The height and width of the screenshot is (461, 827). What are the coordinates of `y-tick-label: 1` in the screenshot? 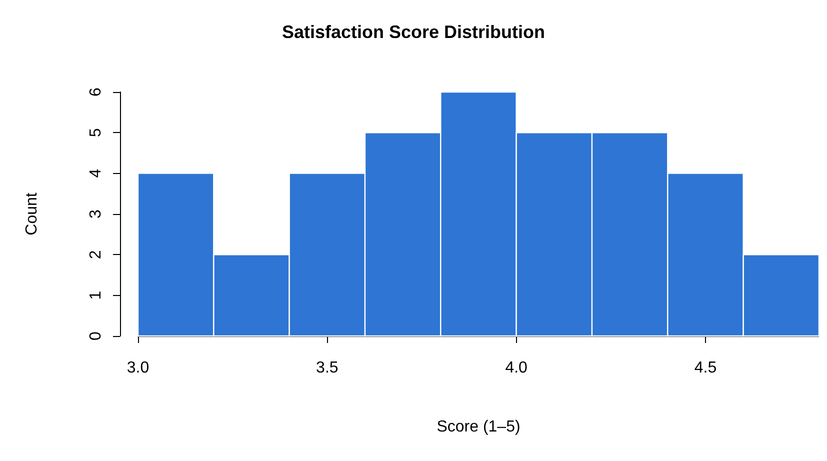 It's located at (96, 295).